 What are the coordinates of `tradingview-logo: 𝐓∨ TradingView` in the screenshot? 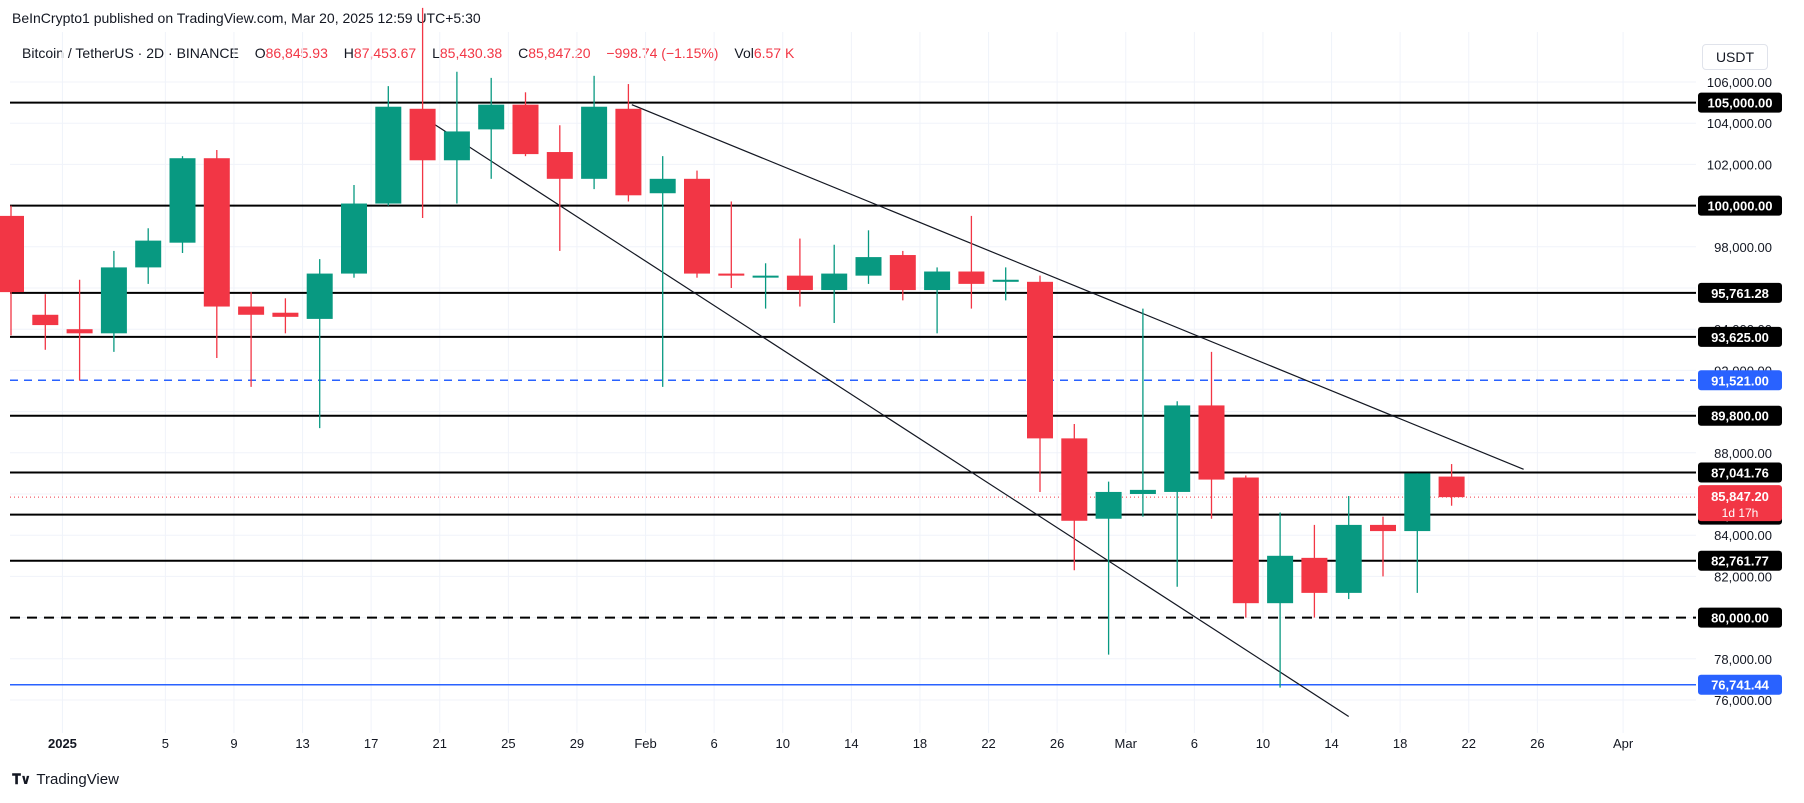 It's located at (65, 779).